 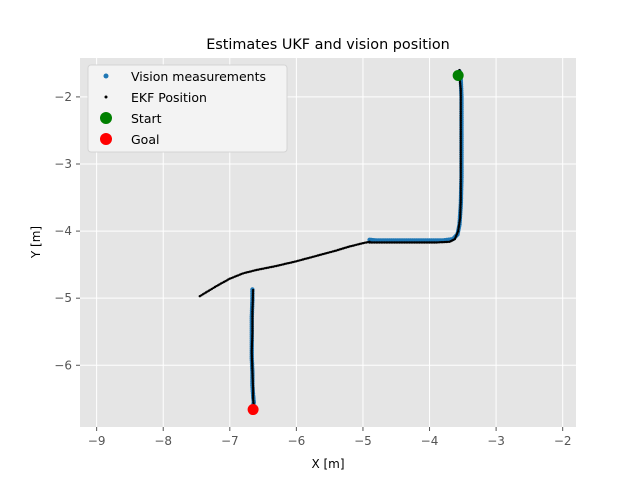 What do you see at coordinates (230, 441) in the screenshot?
I see `x-tick-label: −7` at bounding box center [230, 441].